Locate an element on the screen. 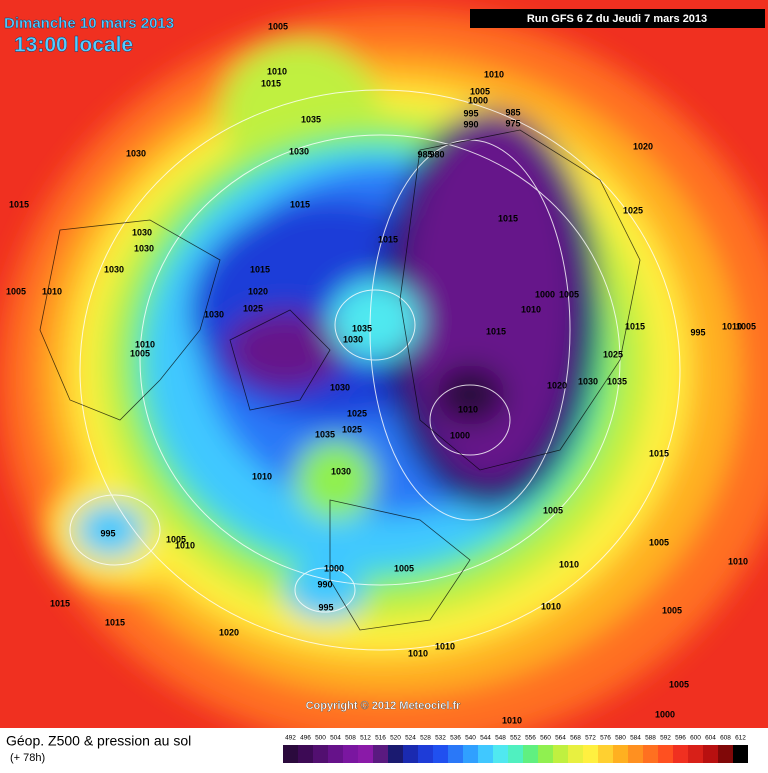 Image resolution: width=768 pixels, height=773 pixels. scale-label: 528 is located at coordinates (425, 738).